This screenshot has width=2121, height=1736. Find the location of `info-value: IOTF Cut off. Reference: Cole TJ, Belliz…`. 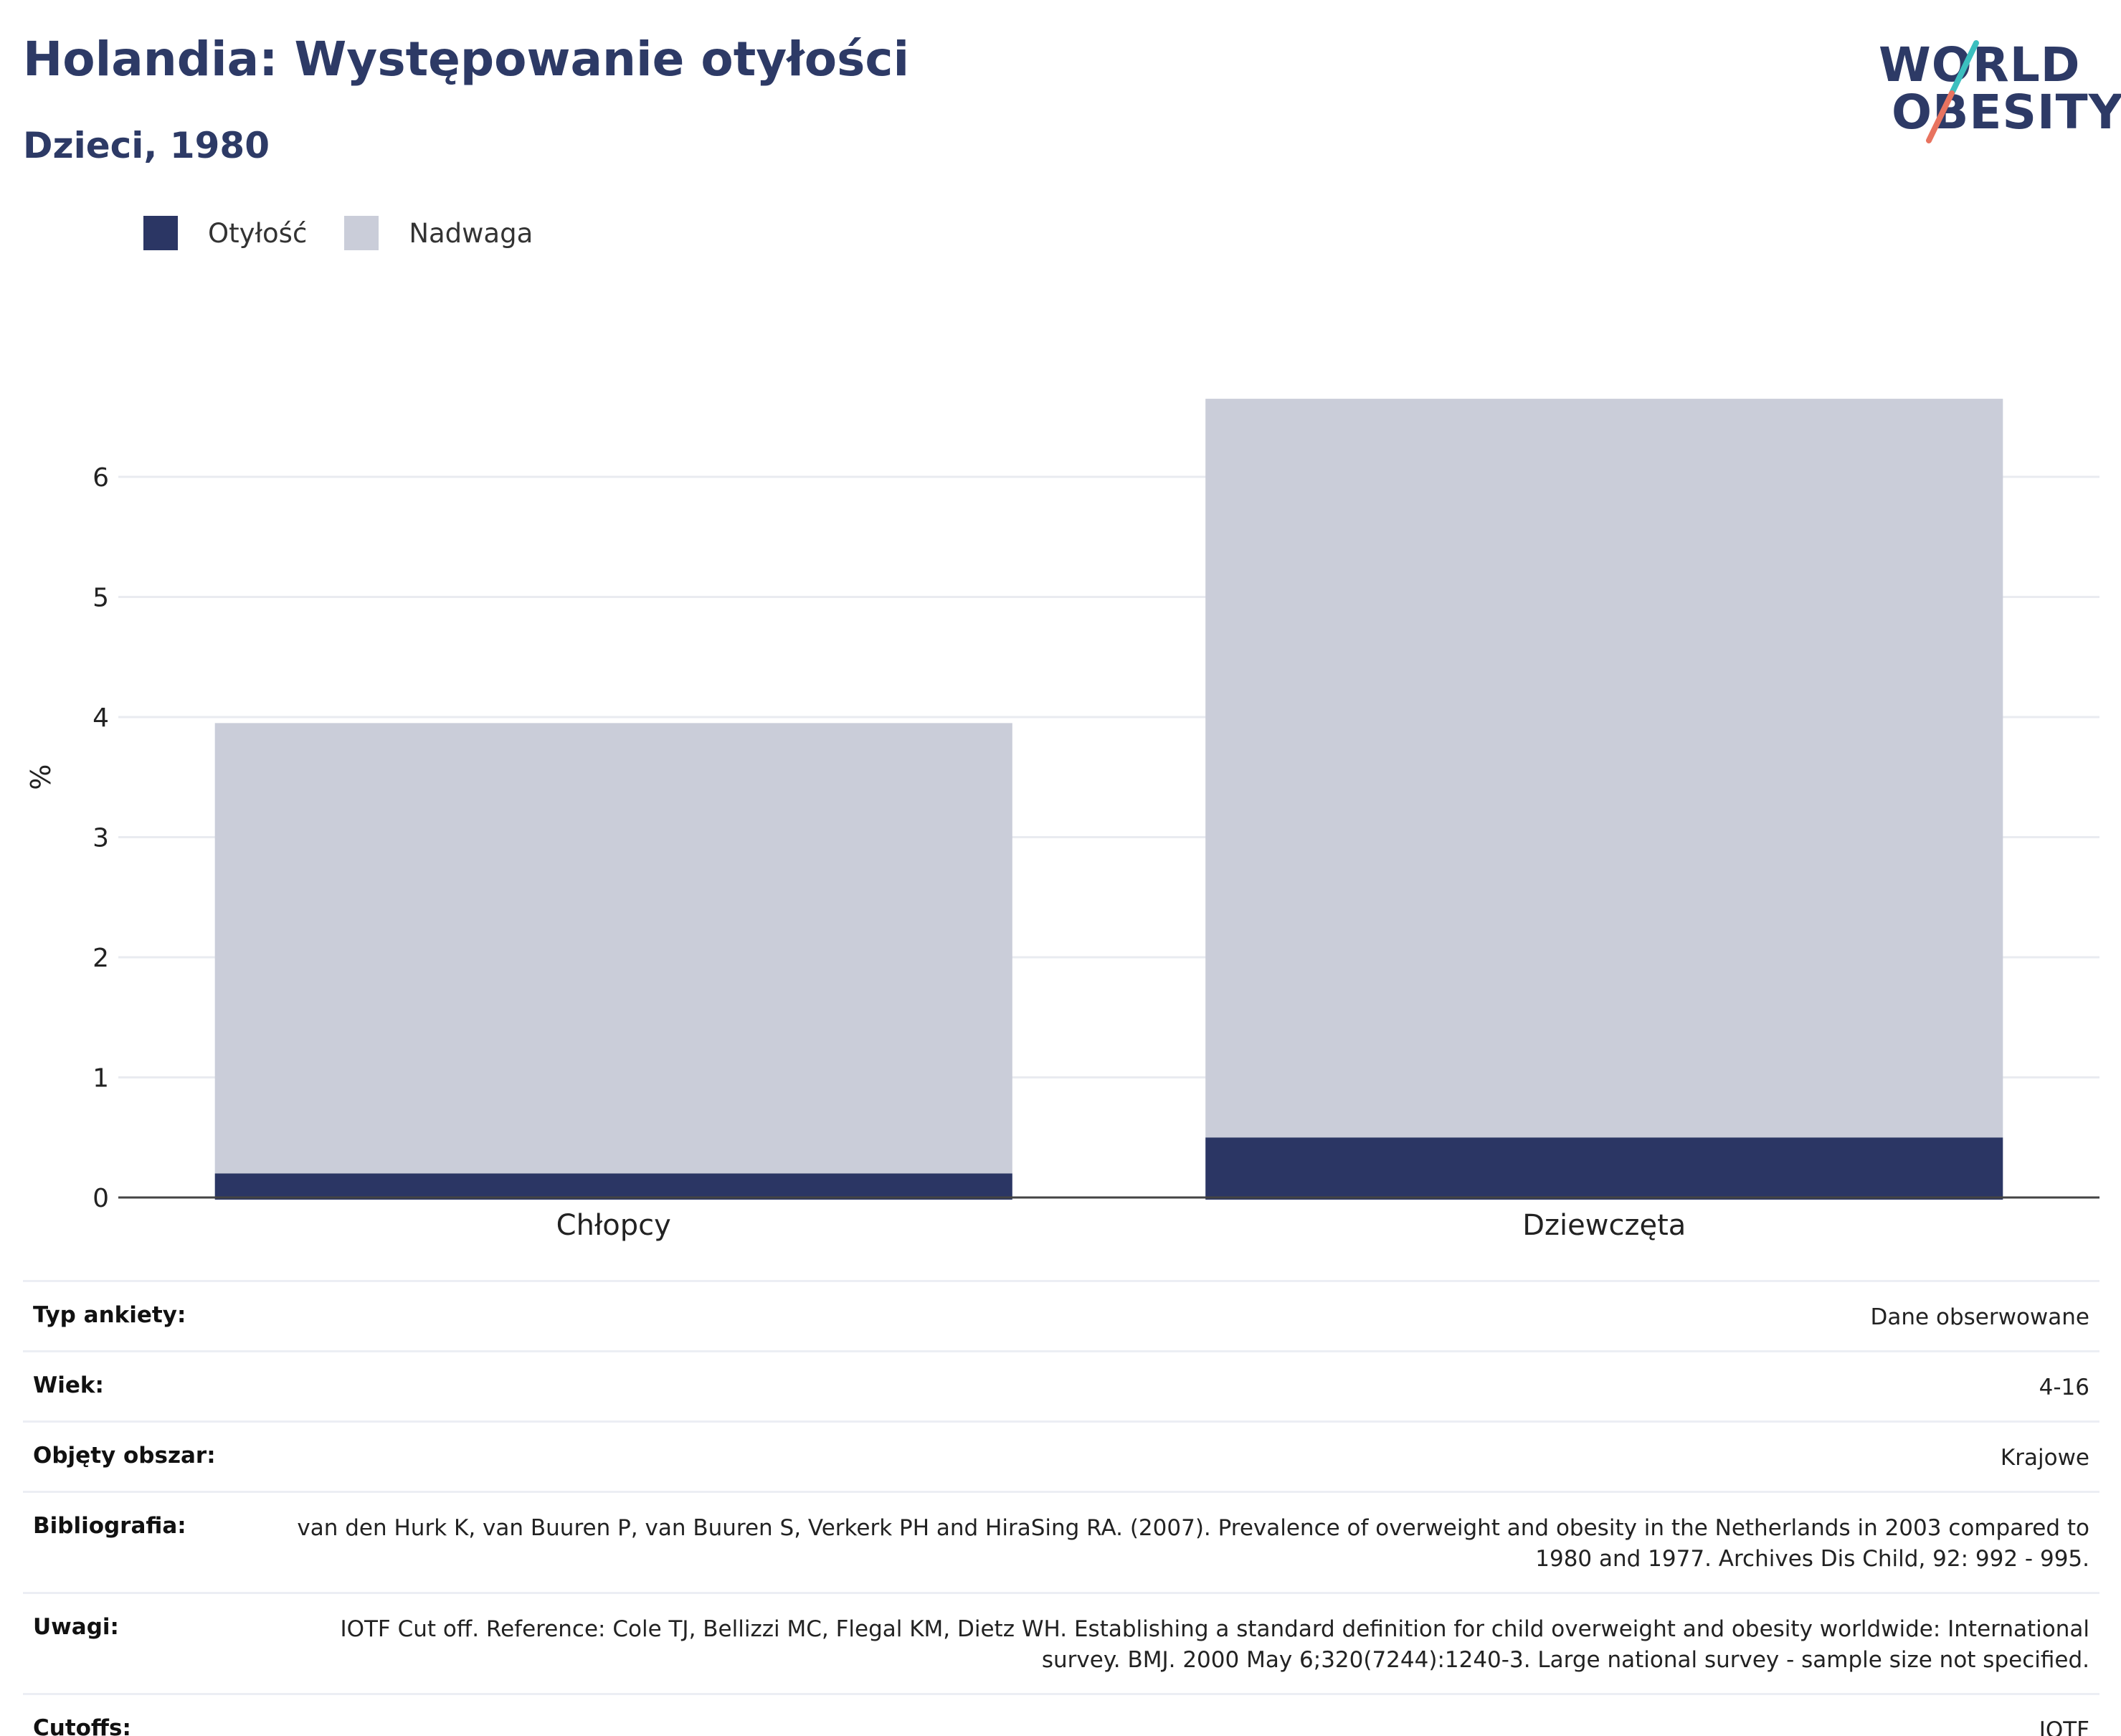

info-value: IOTF Cut off. Reference: Cole TJ, Belliz… is located at coordinates (1214, 1644).